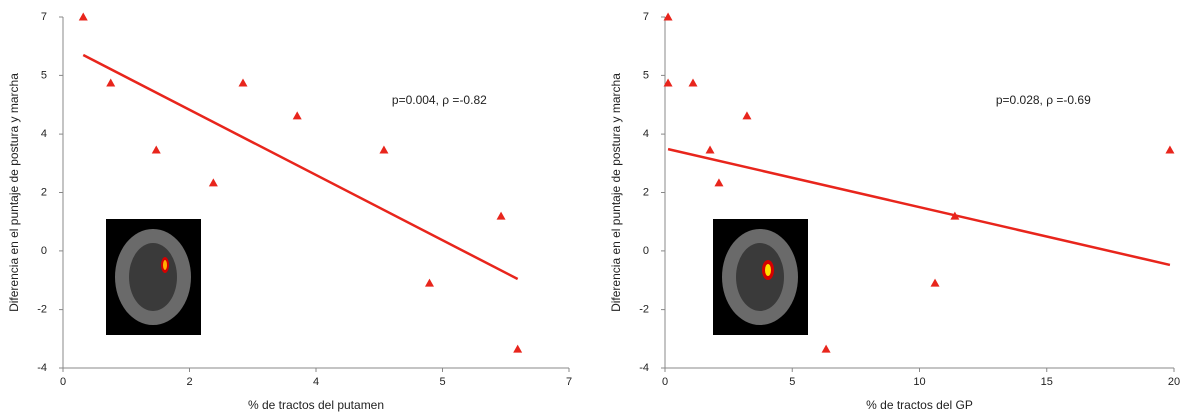 The width and height of the screenshot is (1183, 420). I want to click on fit-line, so click(919, 207).